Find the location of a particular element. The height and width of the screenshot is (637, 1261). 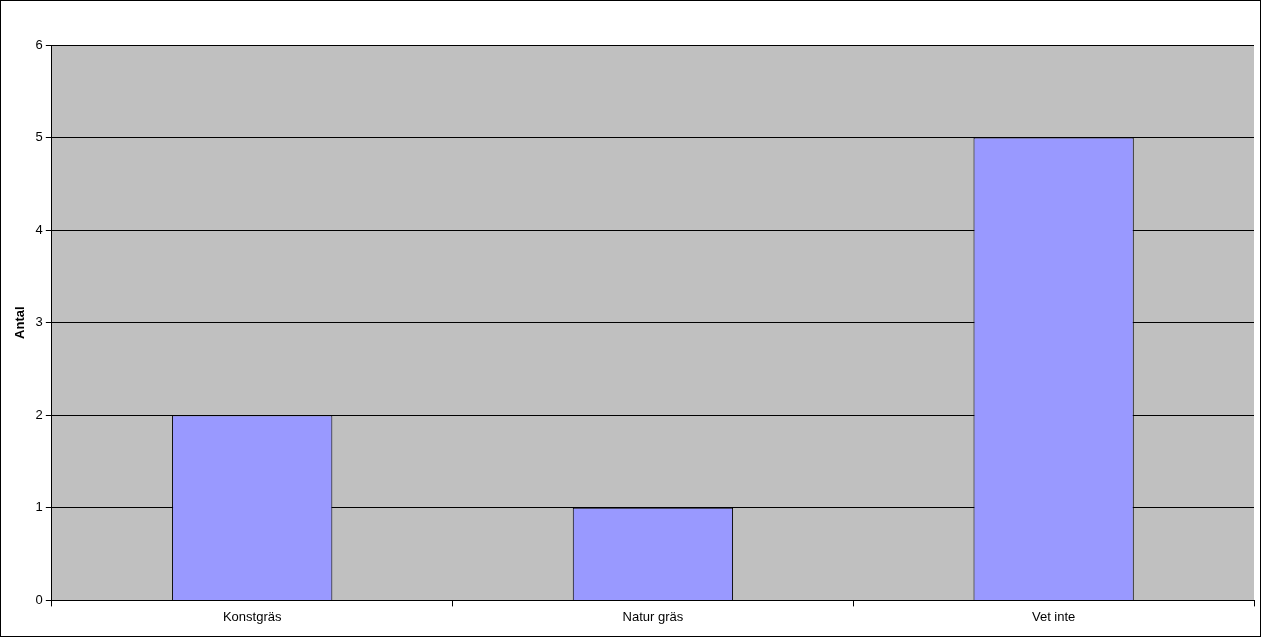

x-tick-label: Natur gräs is located at coordinates (653, 616).